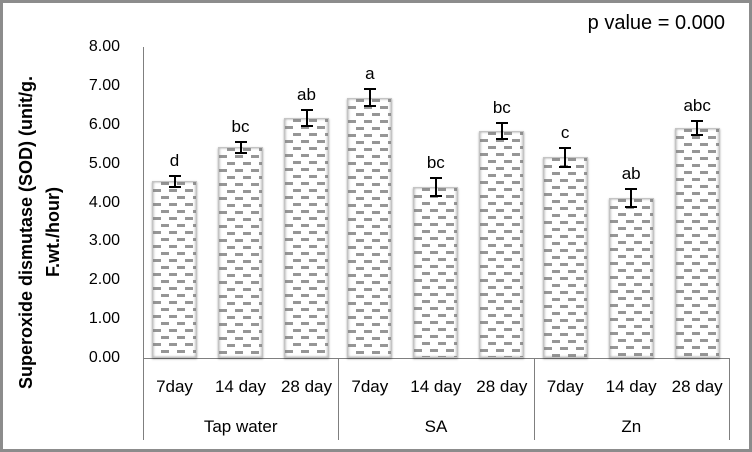  I want to click on group-label: SA, so click(436, 426).